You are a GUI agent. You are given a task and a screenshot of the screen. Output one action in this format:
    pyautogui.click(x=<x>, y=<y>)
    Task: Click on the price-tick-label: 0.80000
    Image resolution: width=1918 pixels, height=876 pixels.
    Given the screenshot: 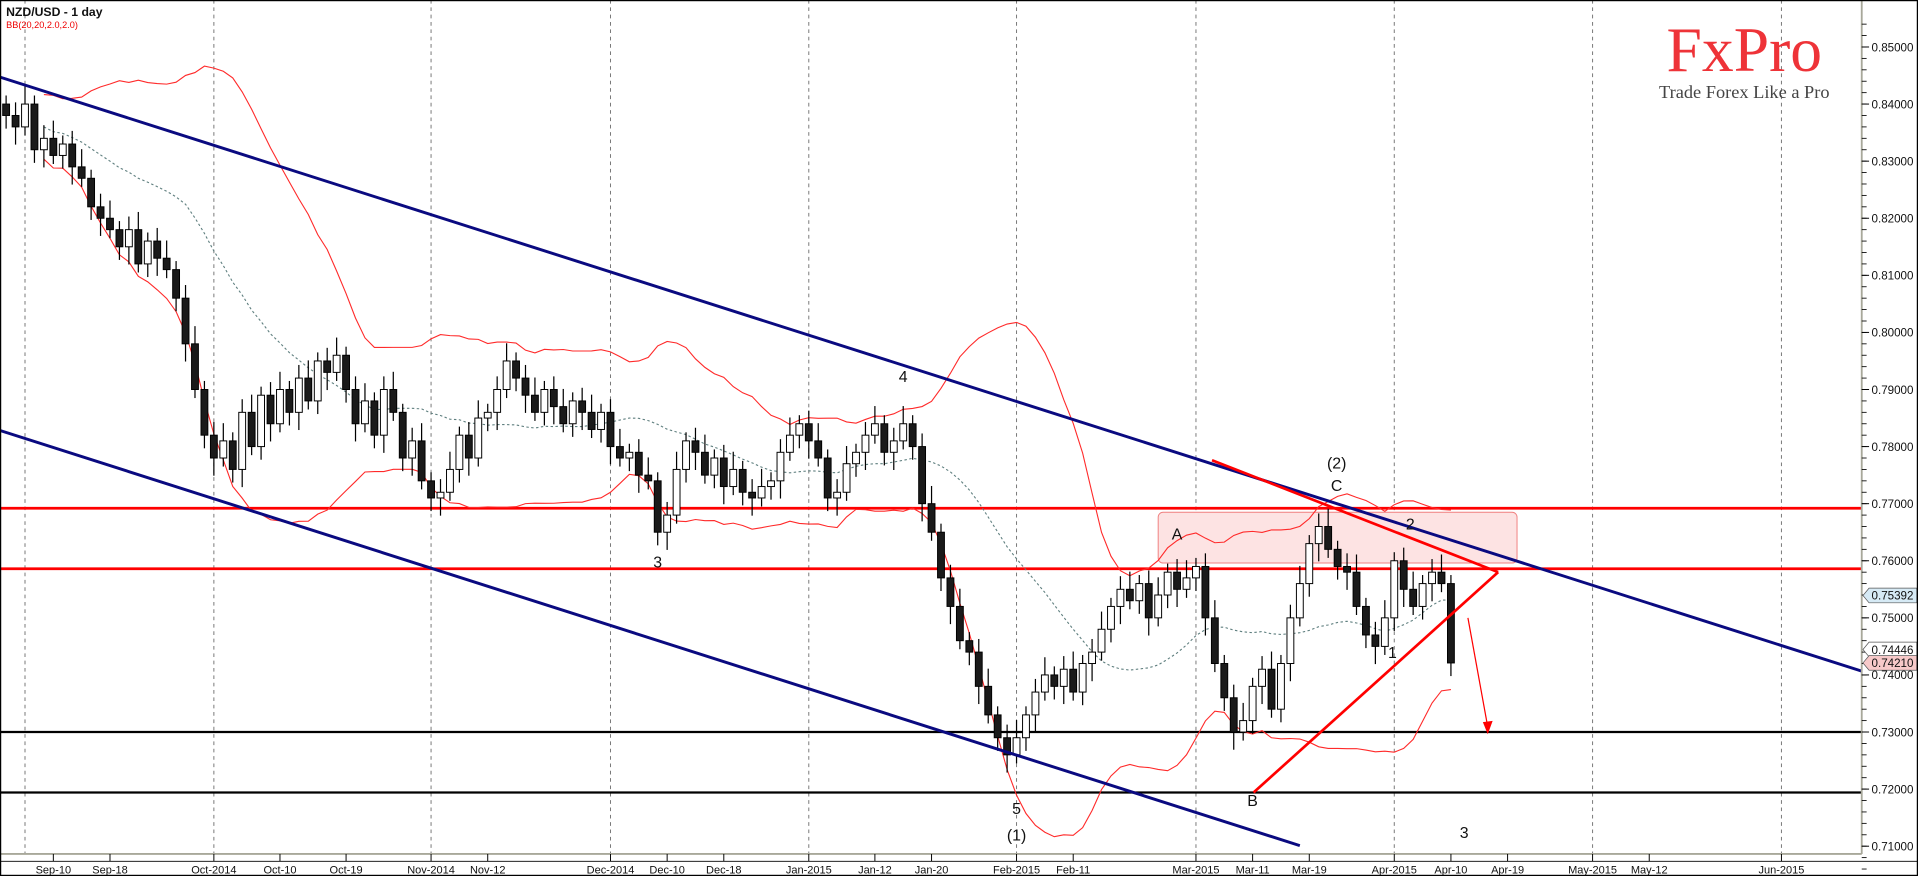 What is the action you would take?
    pyautogui.click(x=1893, y=333)
    